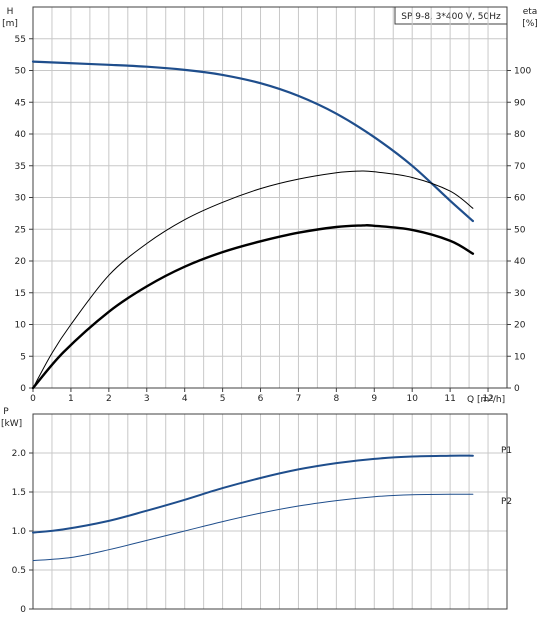 The width and height of the screenshot is (542, 629). What do you see at coordinates (299, 399) in the screenshot?
I see `x-tick-label: 7` at bounding box center [299, 399].